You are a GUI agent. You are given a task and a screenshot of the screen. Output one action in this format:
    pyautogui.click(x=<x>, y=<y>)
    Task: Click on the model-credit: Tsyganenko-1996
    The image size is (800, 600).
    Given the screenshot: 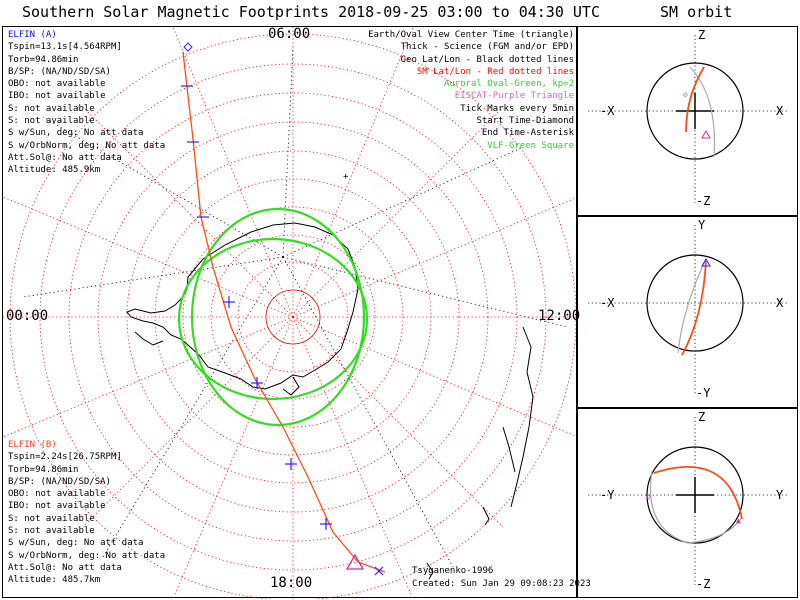 What is the action you would take?
    pyautogui.click(x=453, y=571)
    